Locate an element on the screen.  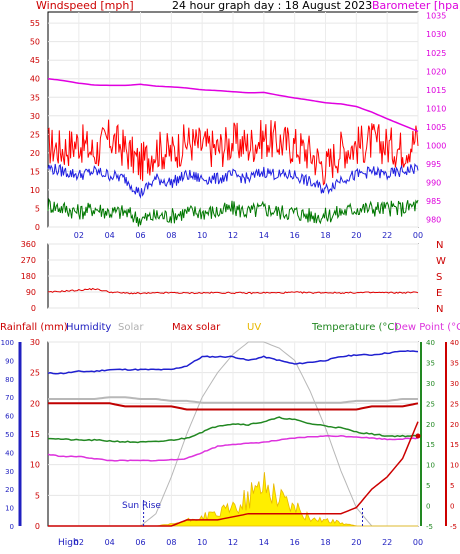
panel1-x-ticks: 02 04 06 08 10 12 14 16 18 20 22 00 is located at coordinates (248, 235).